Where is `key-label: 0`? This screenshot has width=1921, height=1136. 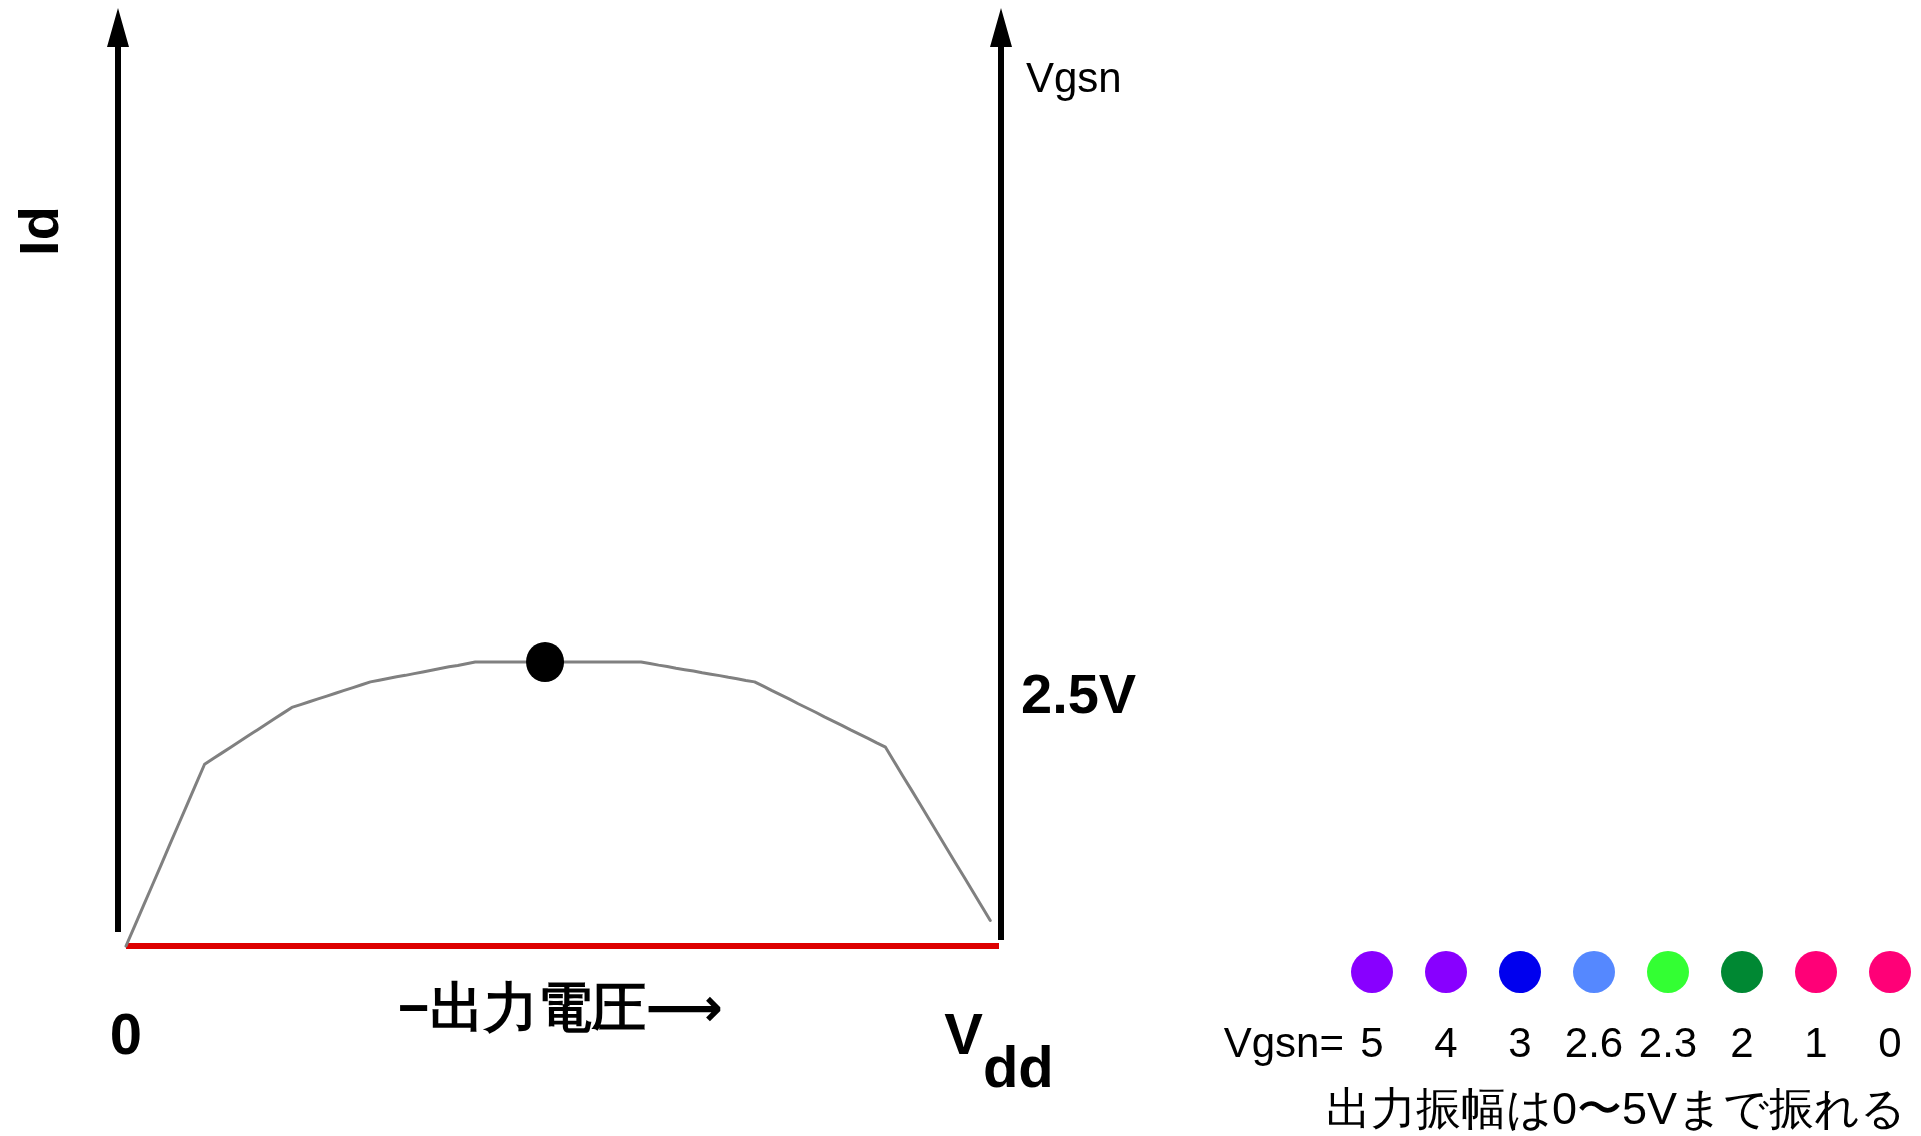 key-label: 0 is located at coordinates (1890, 1042).